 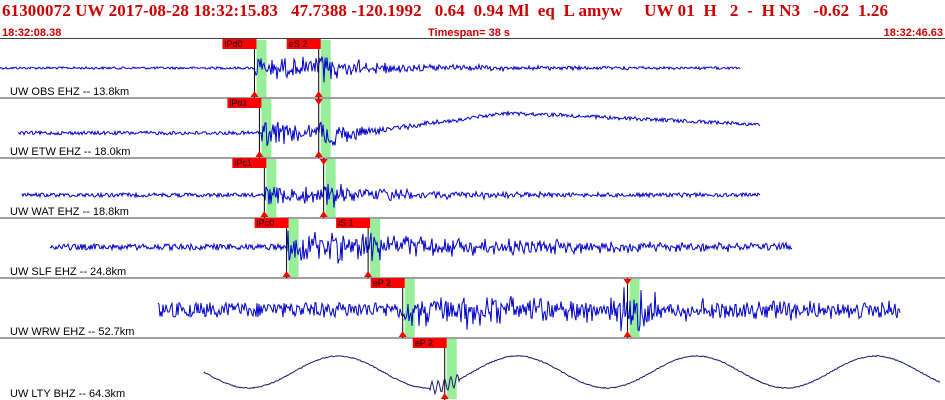 What do you see at coordinates (298, 44) in the screenshot?
I see `pick-label: eS 2` at bounding box center [298, 44].